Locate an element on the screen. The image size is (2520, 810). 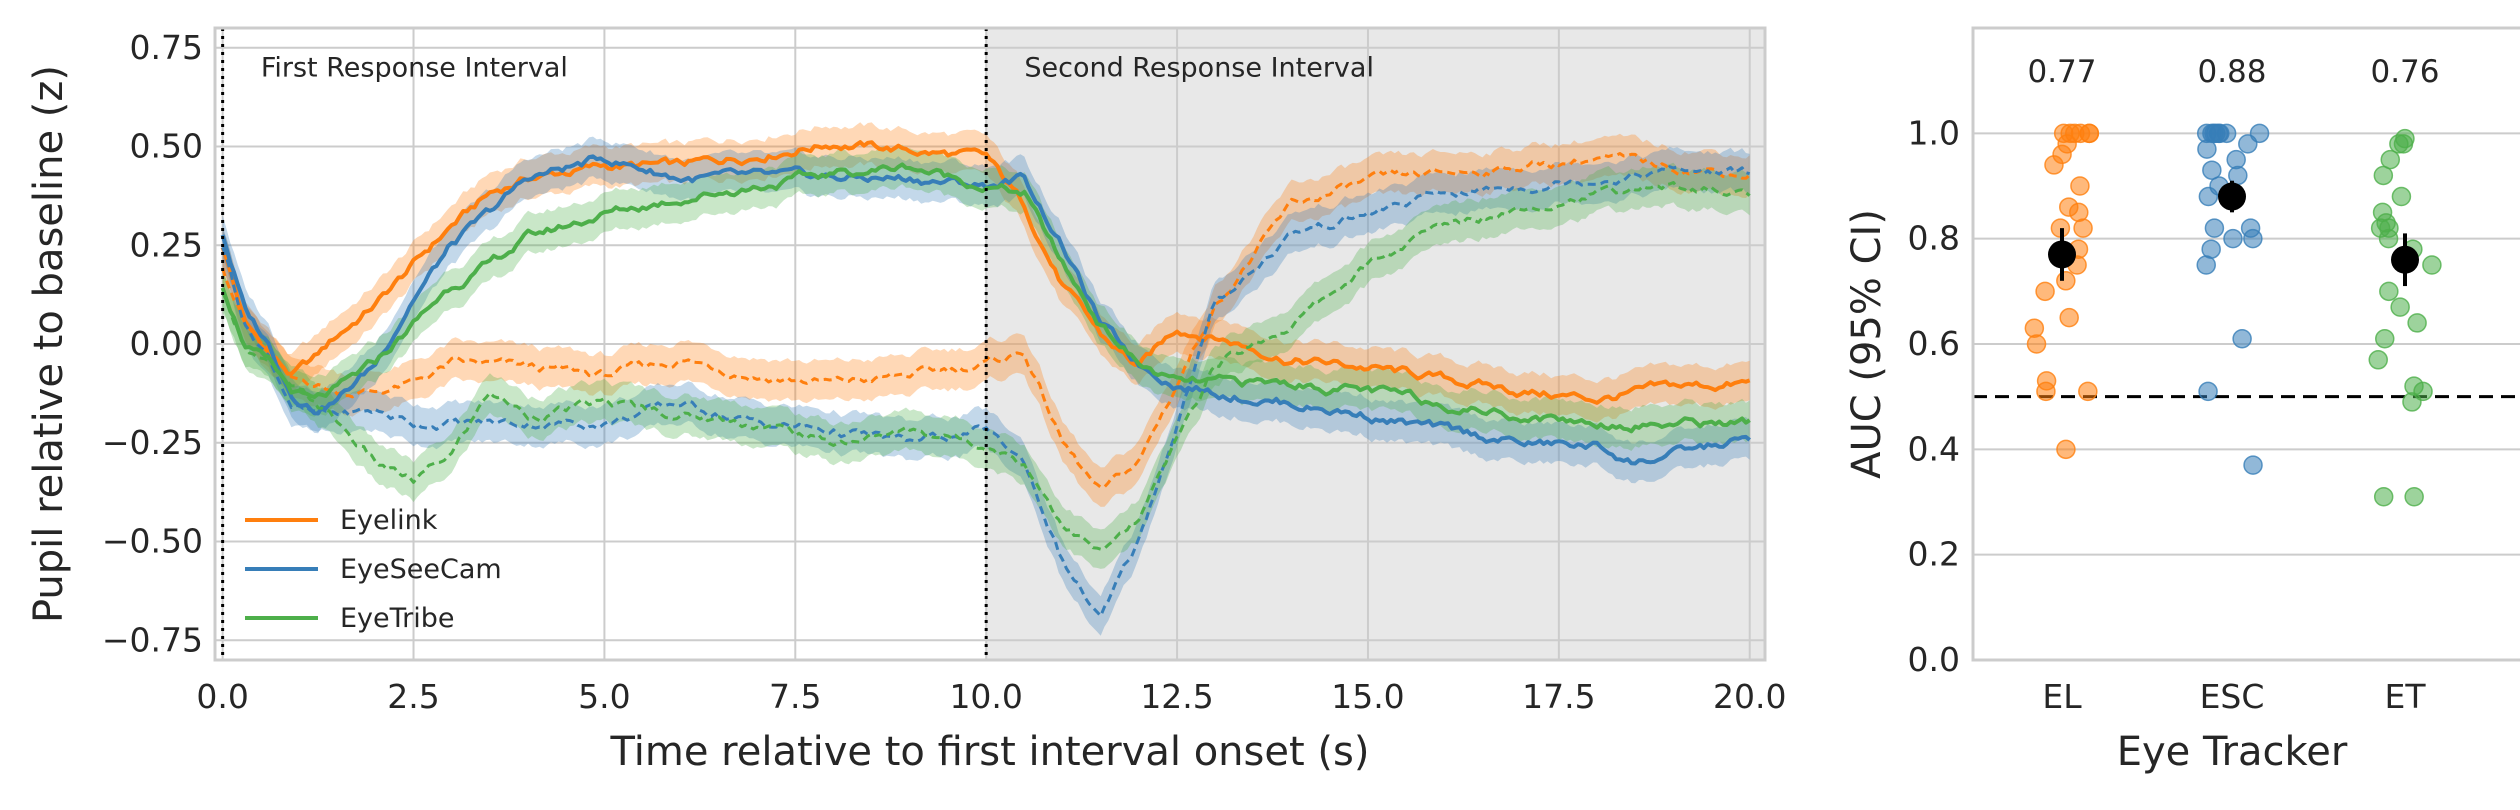
auc-value-label: 0.77 is located at coordinates (2061, 72).